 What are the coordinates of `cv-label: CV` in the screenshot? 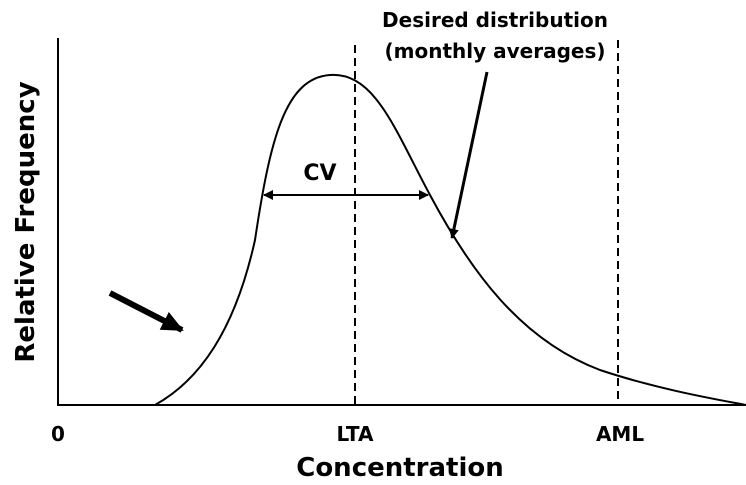 It's located at (319, 173).